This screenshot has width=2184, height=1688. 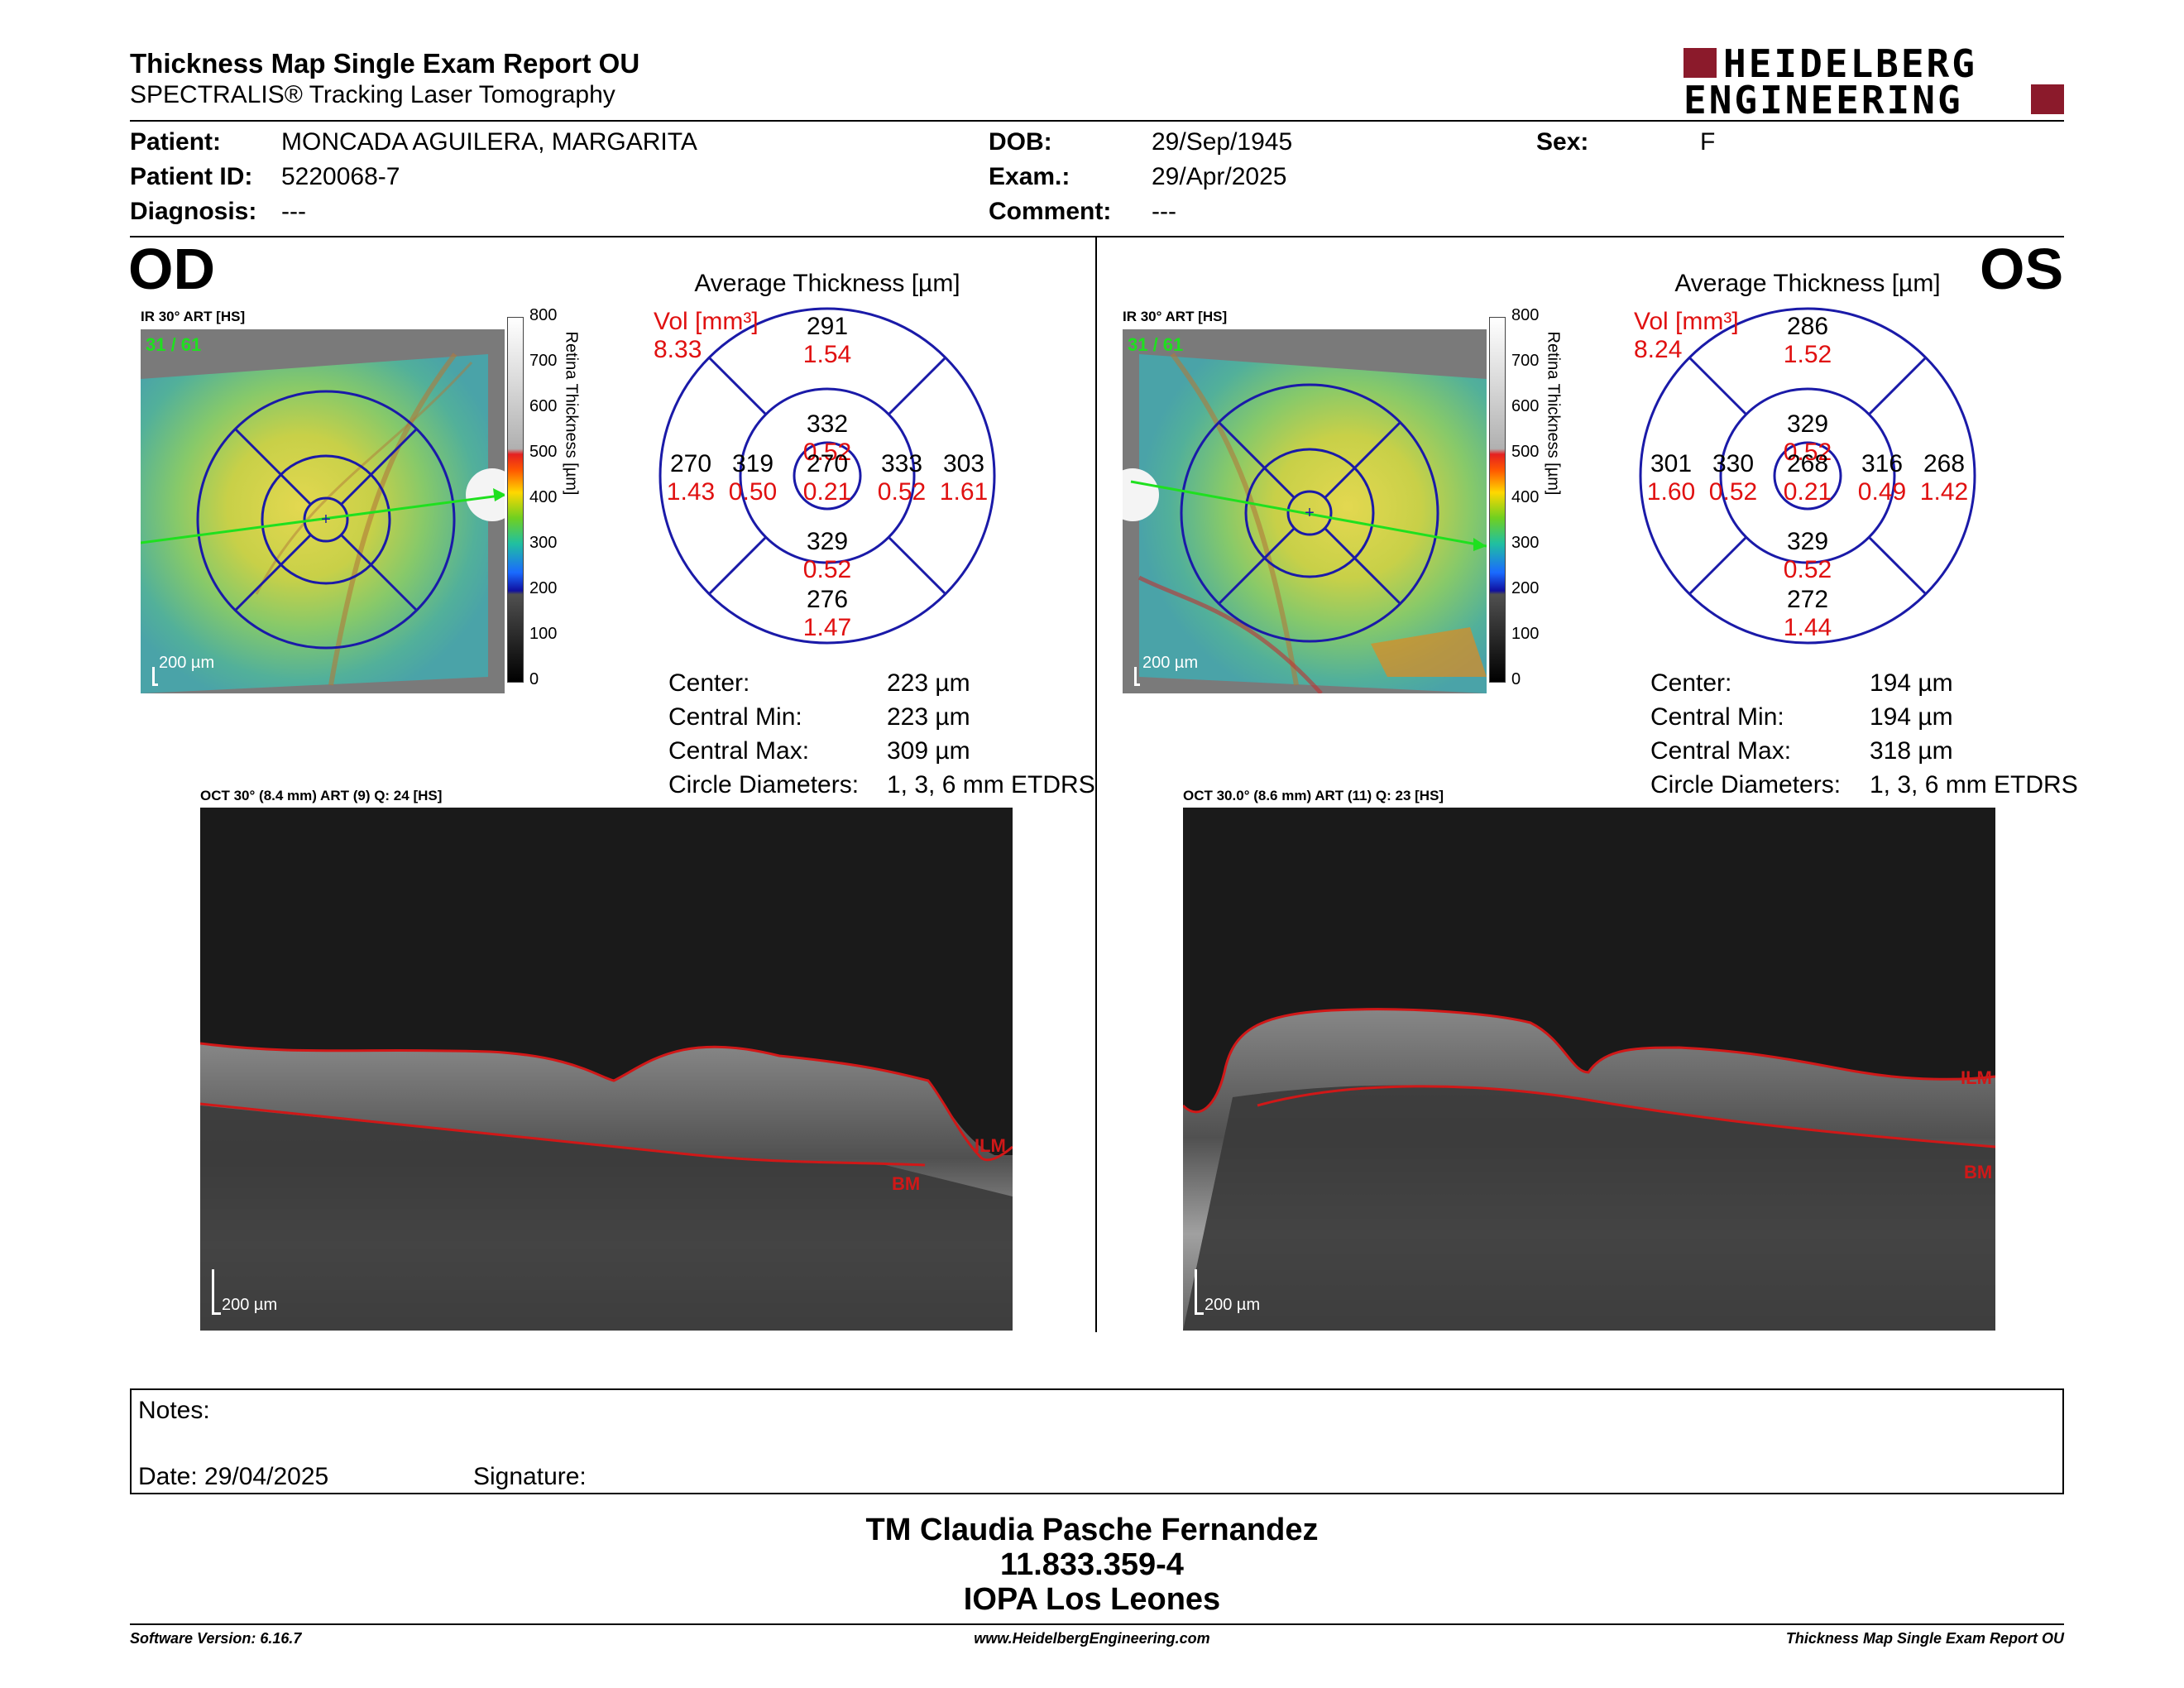 What do you see at coordinates (1525, 588) in the screenshot?
I see `os-cb-tick-200: 200` at bounding box center [1525, 588].